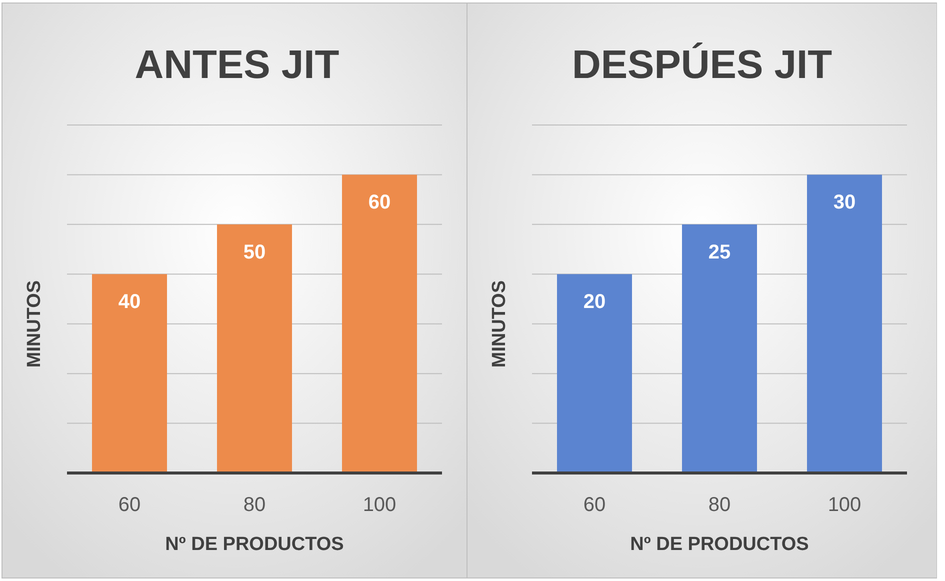 Image resolution: width=945 pixels, height=581 pixels. What do you see at coordinates (594, 302) in the screenshot?
I see `data-label: 20` at bounding box center [594, 302].